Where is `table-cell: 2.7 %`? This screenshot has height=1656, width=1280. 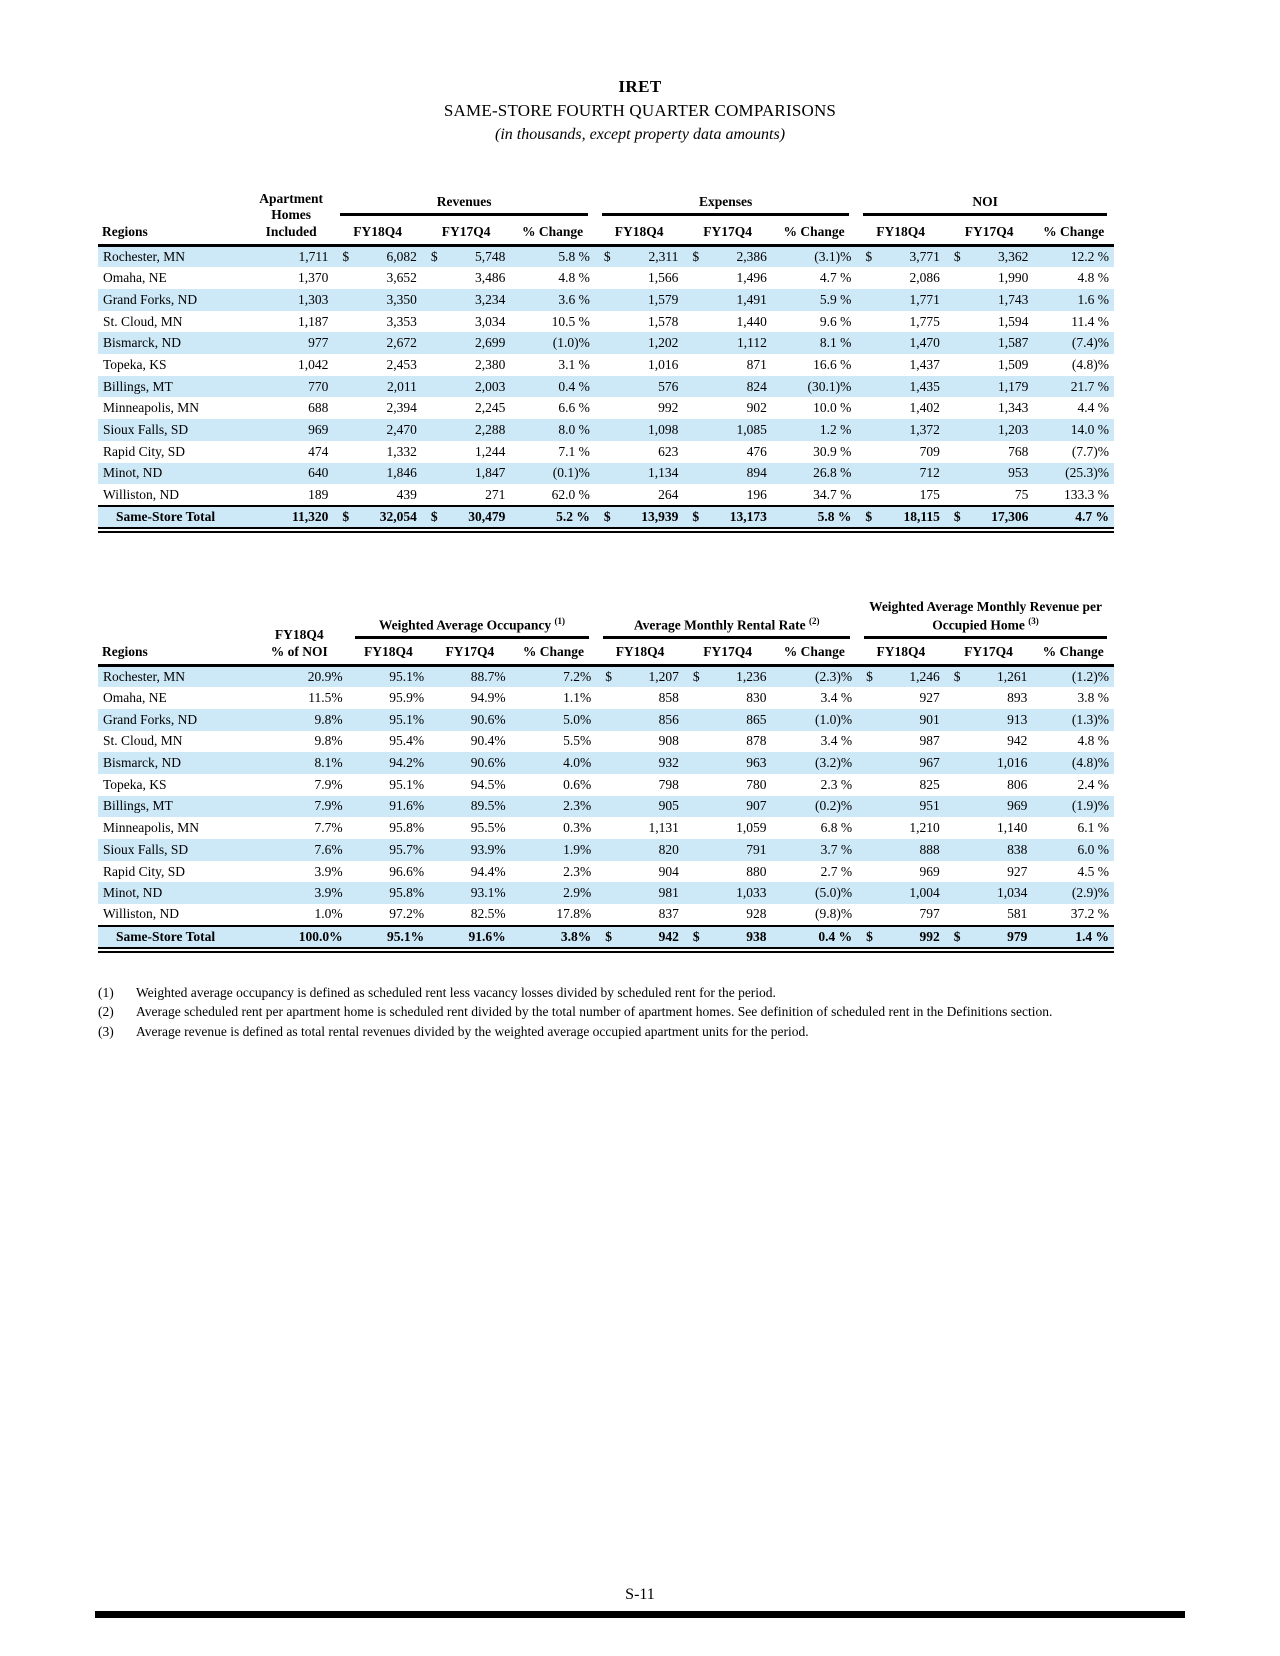
table-cell: 2.7 % is located at coordinates (836, 871).